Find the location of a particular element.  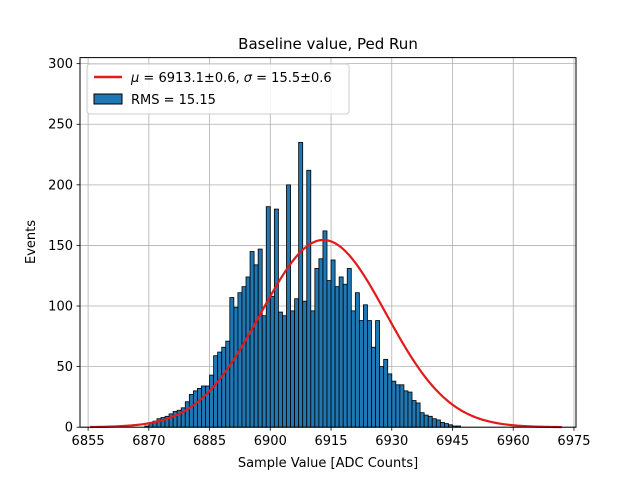

x-tick-label: 6855 is located at coordinates (88, 441).